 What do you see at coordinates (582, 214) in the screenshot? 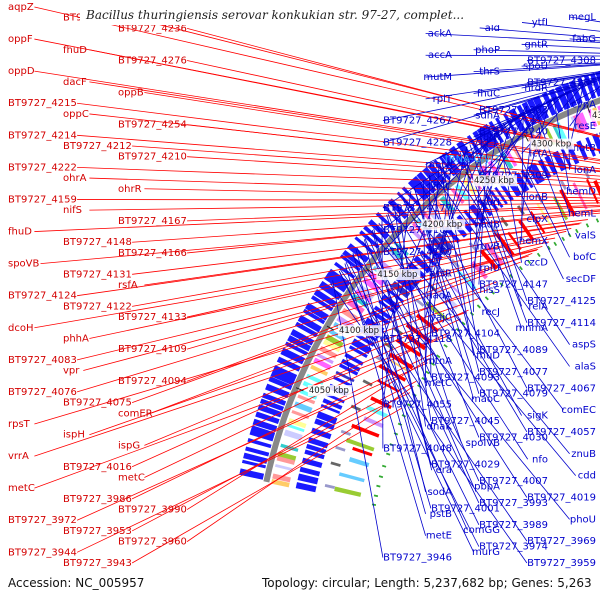
I see `gene-label-right: hemL` at bounding box center [582, 214].